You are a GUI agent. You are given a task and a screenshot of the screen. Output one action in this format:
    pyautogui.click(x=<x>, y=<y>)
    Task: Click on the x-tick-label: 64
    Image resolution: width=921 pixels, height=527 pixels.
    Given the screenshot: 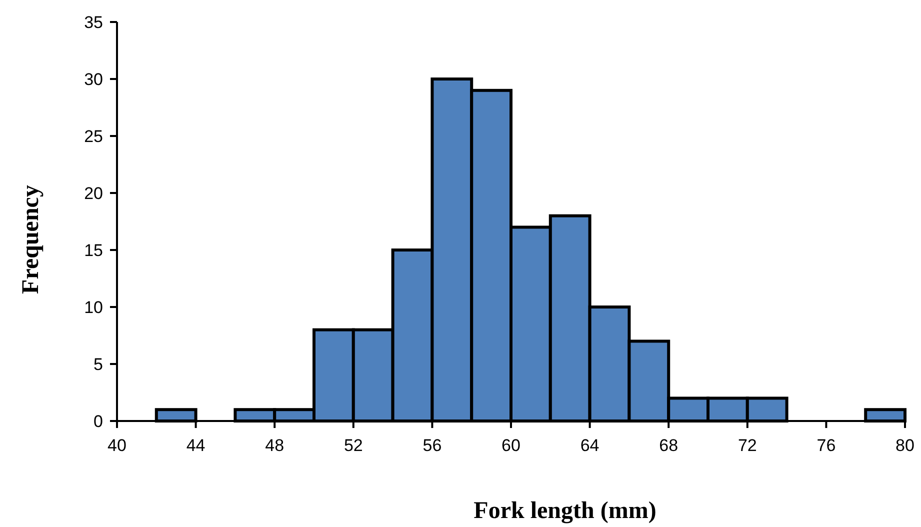 What is the action you would take?
    pyautogui.click(x=590, y=445)
    